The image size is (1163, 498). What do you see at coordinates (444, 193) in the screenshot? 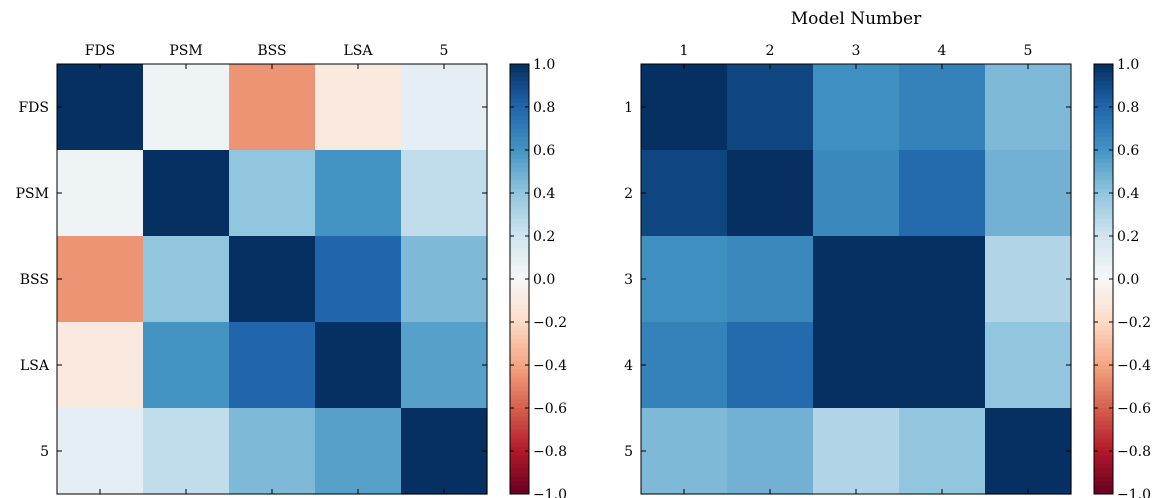
I see `heatmap-cell-r2-c5` at bounding box center [444, 193].